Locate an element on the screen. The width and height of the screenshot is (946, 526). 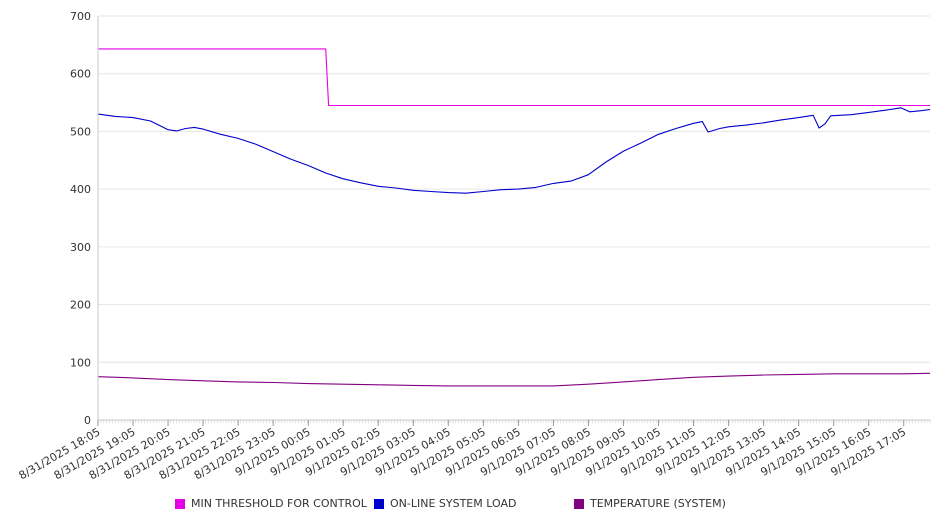
legend-label: ON-LINE SYSTEM LOAD is located at coordinates (453, 503).